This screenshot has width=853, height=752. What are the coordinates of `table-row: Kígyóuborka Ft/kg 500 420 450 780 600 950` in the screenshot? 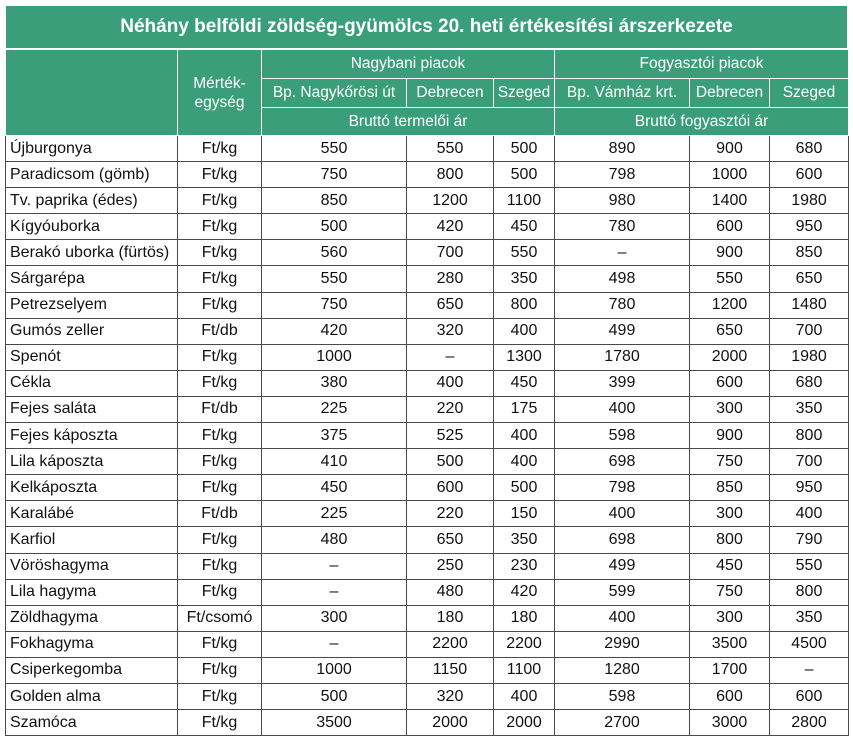 It's located at (427, 227).